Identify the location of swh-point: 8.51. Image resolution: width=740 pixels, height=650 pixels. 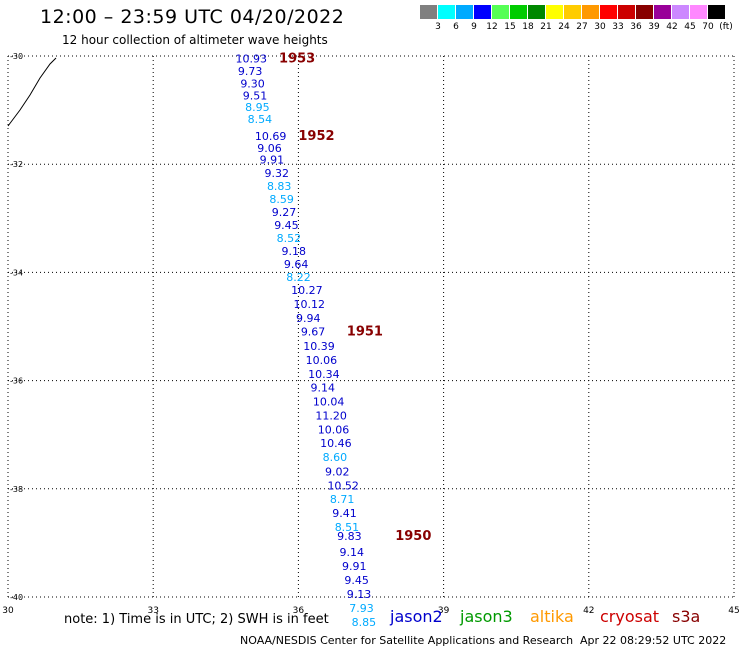
(347, 527).